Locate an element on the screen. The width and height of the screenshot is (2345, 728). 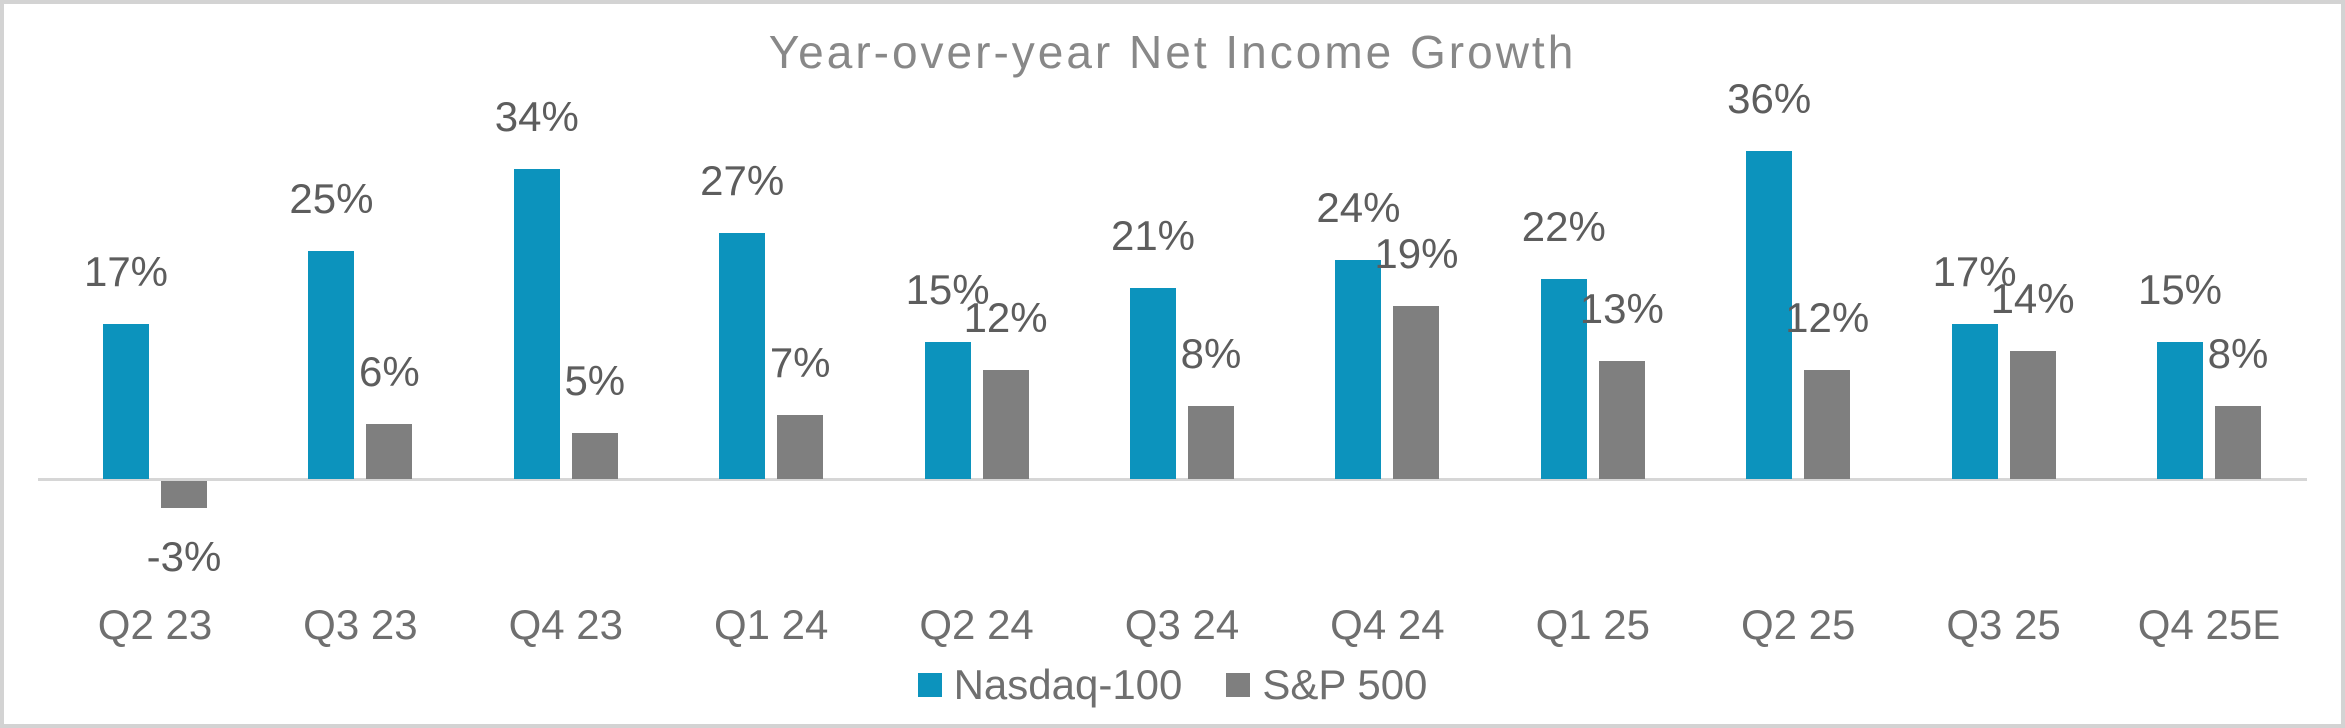
legend-label-sp-500: S&P 500 is located at coordinates (1345, 684).